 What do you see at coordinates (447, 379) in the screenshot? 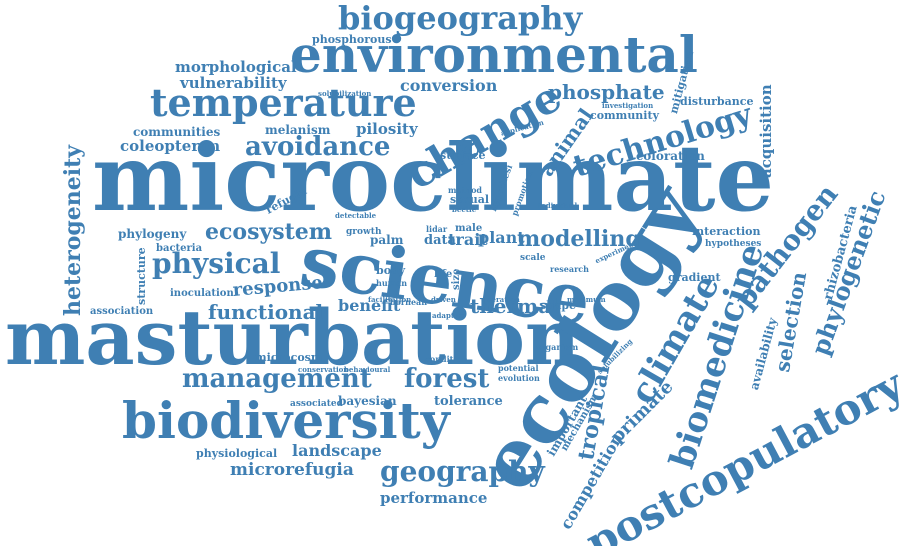
I see `word-forest: forest` at bounding box center [447, 379].